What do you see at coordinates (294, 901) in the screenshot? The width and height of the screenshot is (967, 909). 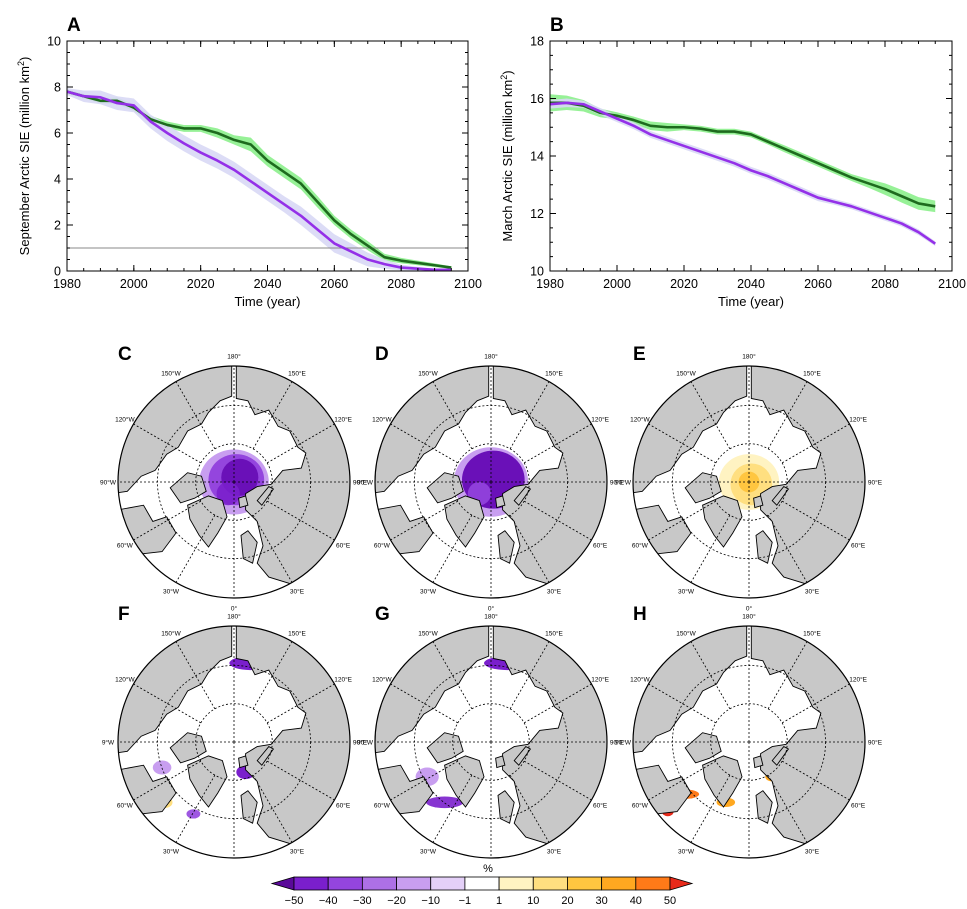 I see `colorbar-tick-label: −50` at bounding box center [294, 901].